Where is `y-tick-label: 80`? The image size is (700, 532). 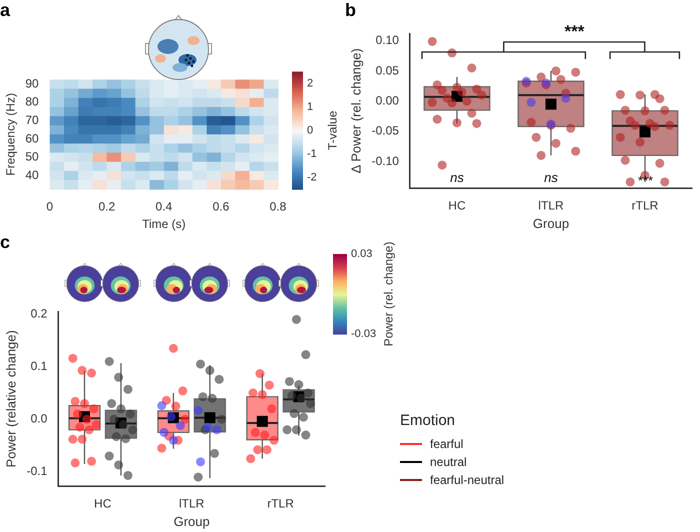 y-tick-label: 80 is located at coordinates (32, 101).